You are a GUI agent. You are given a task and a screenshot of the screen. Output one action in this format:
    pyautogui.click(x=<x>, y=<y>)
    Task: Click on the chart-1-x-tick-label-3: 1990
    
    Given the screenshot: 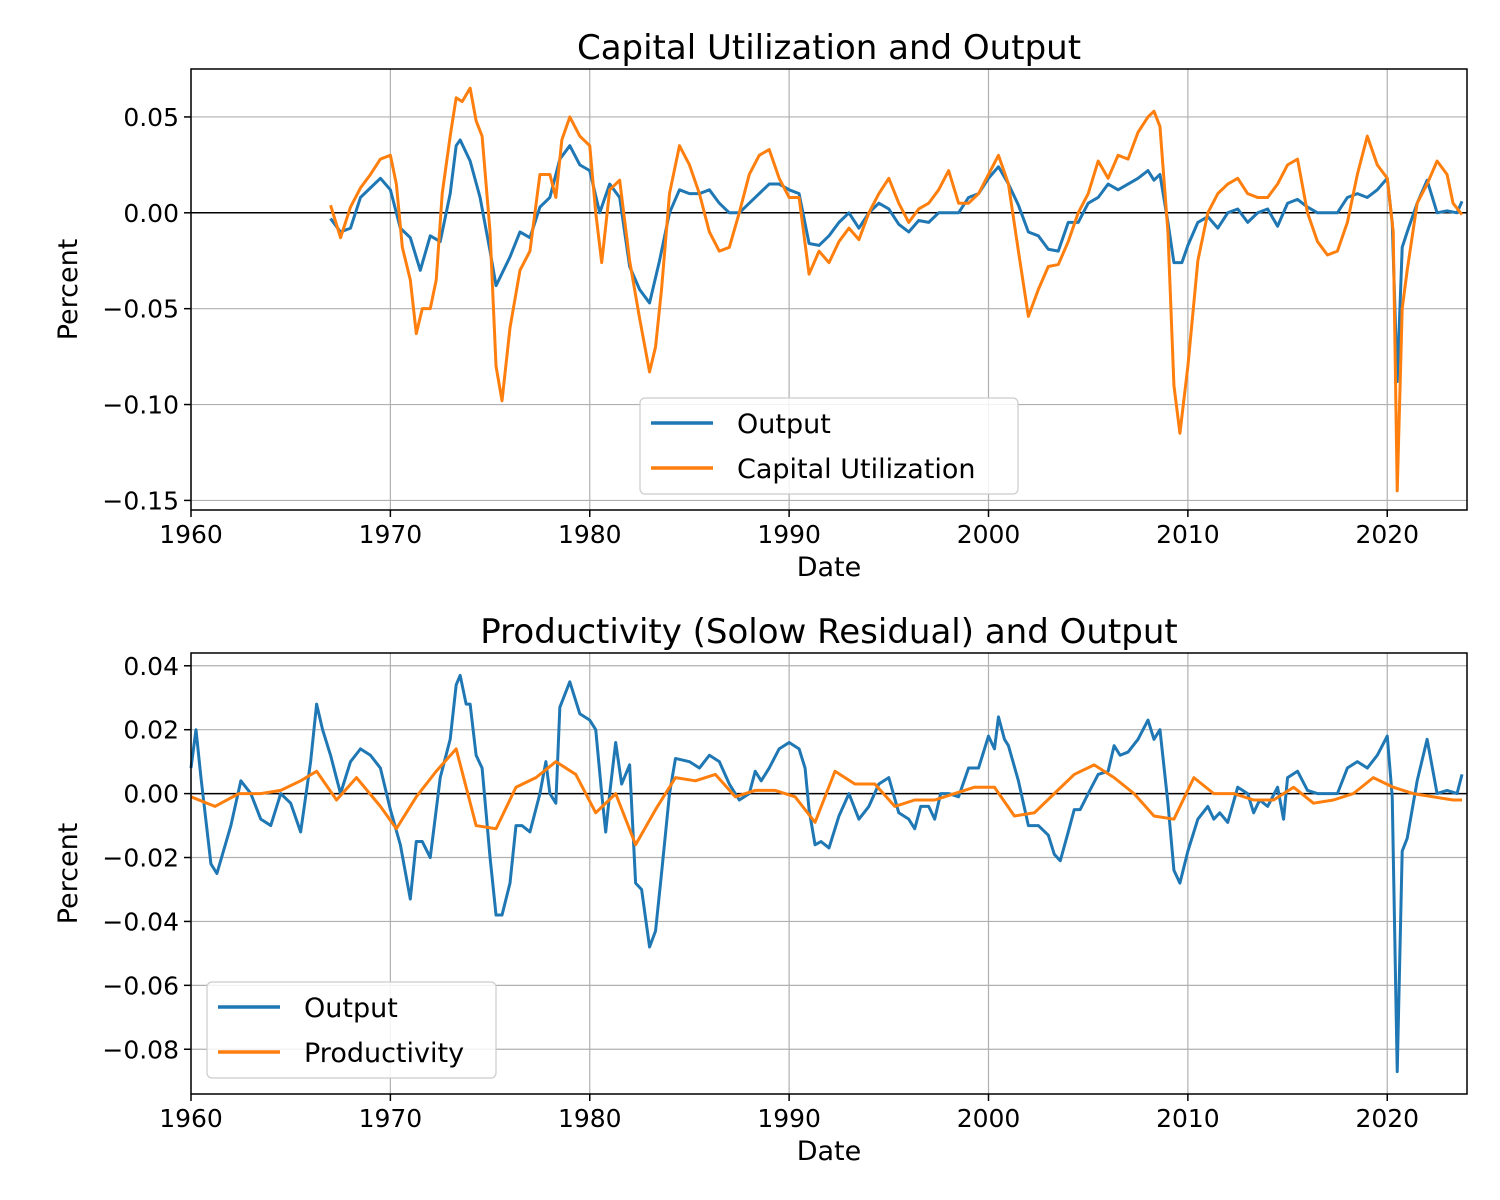 What is the action you would take?
    pyautogui.click(x=789, y=534)
    